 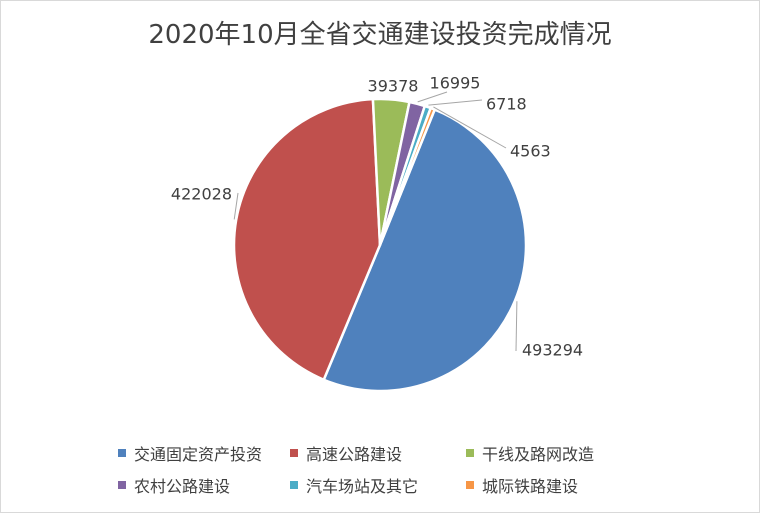 I want to click on data-label-trunk-road: 39378, so click(x=393, y=86).